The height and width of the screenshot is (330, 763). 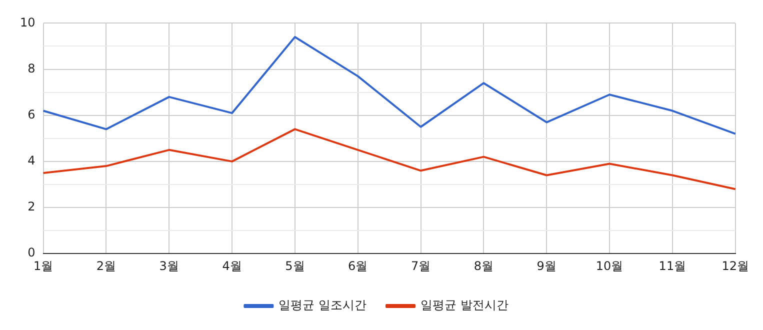 I want to click on y-tick-label: 4, so click(x=32, y=161).